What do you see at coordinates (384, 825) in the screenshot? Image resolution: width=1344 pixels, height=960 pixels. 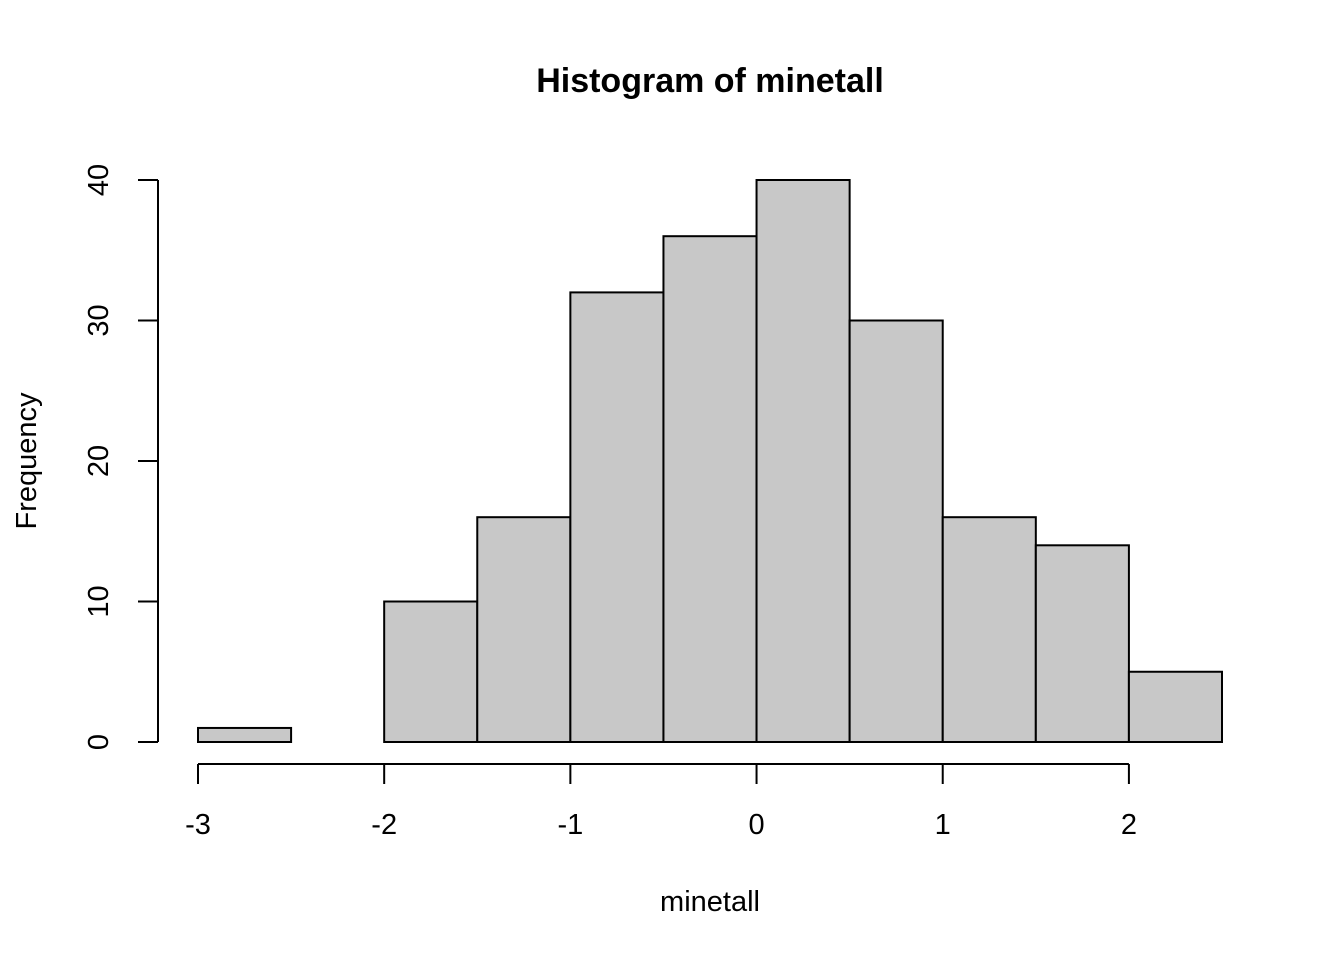 I see `x-tick-label: -2` at bounding box center [384, 825].